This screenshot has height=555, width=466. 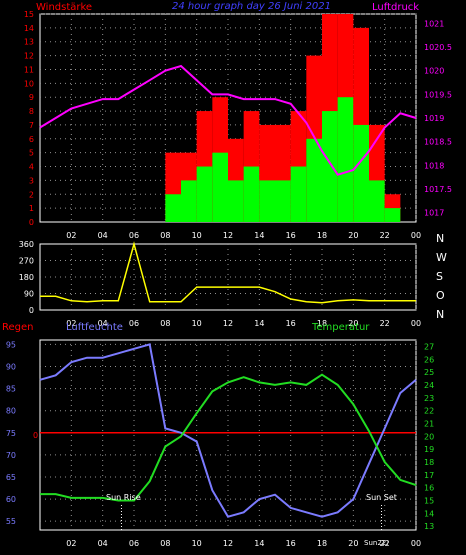 What do you see at coordinates (29, 28) in the screenshot?
I see `p1-left-tick: 14` at bounding box center [29, 28].